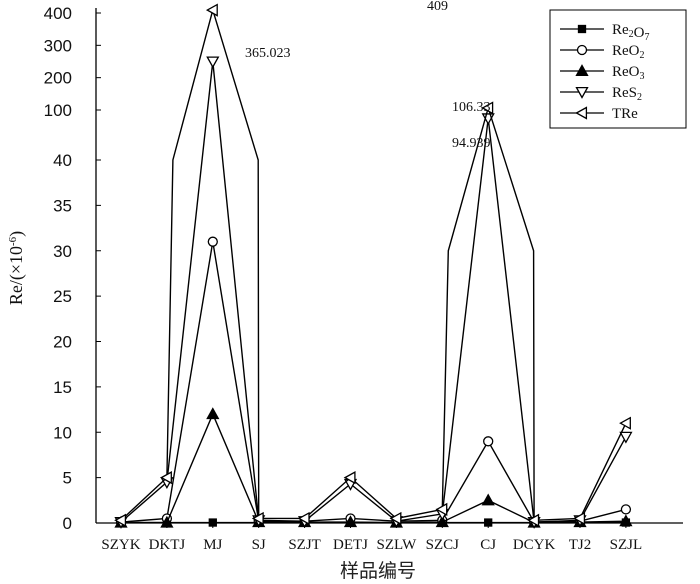  I want to click on y-tick-label: 300, so click(58, 45).